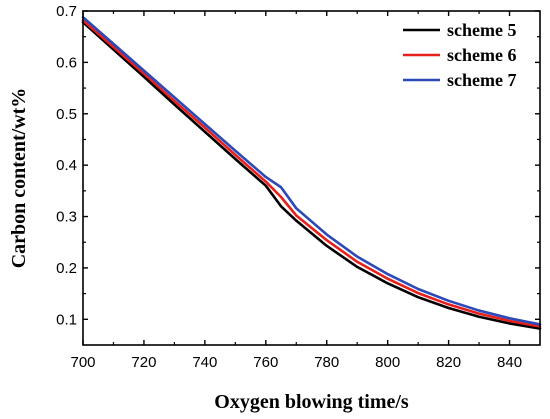 The width and height of the screenshot is (550, 419). What do you see at coordinates (66, 217) in the screenshot?
I see `y-tick-label: 0.3` at bounding box center [66, 217].